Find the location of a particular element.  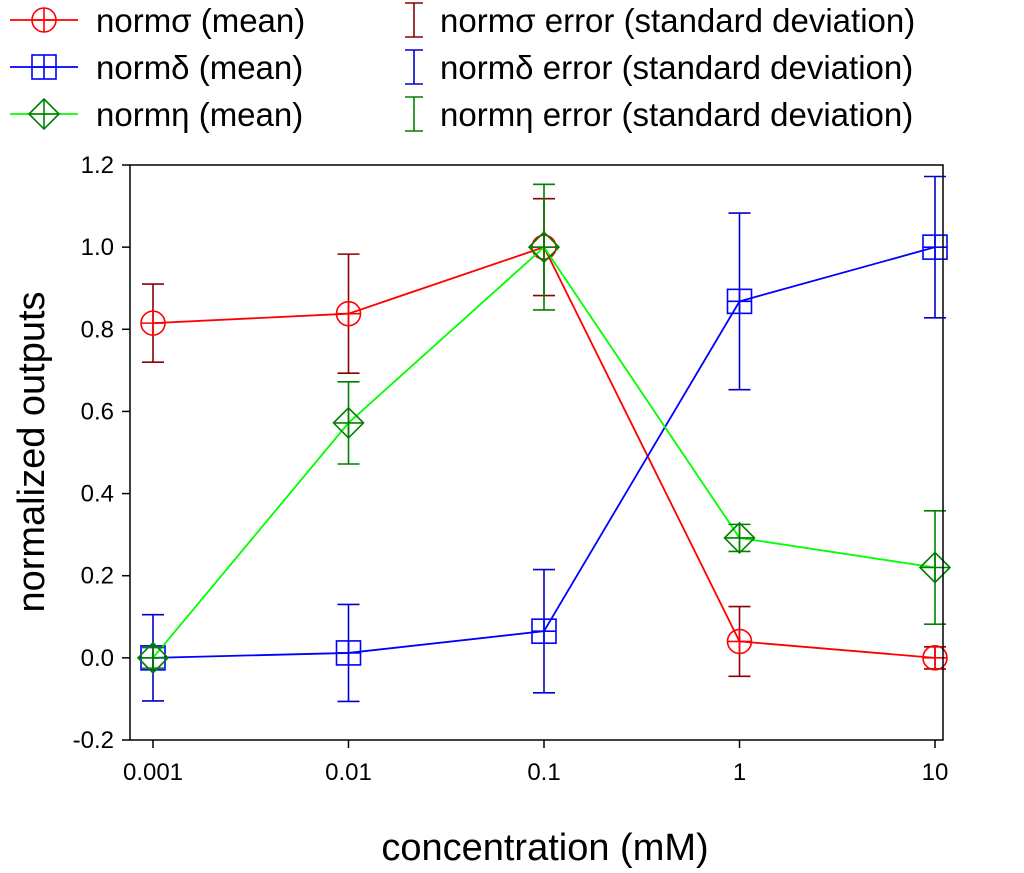

legend-label: normδ (mean) is located at coordinates (199, 67).